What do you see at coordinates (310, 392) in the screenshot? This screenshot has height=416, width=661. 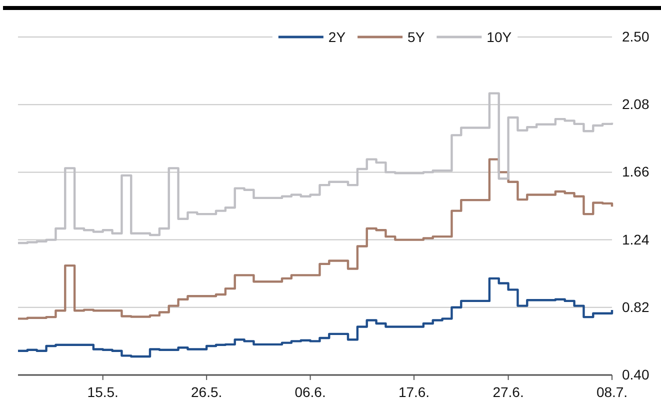 I see `x-tick-label: 06.6.` at bounding box center [310, 392].